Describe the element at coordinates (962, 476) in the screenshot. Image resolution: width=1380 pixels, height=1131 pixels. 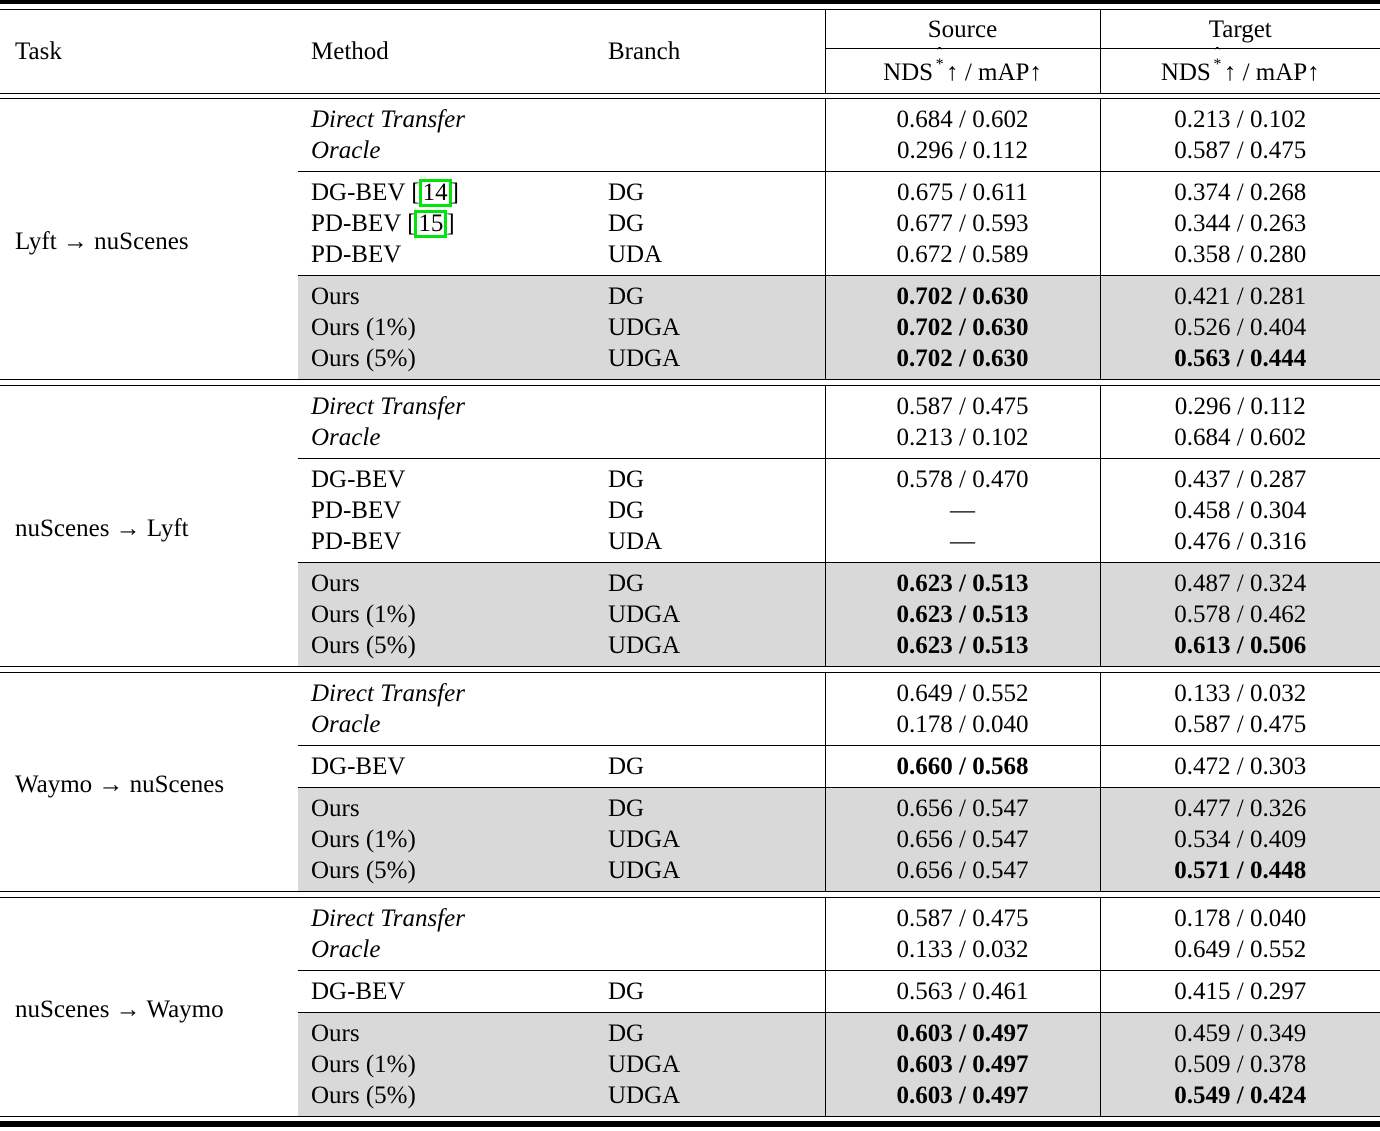
I see `source-value-cell: 0.578 / 0.470` at that location.